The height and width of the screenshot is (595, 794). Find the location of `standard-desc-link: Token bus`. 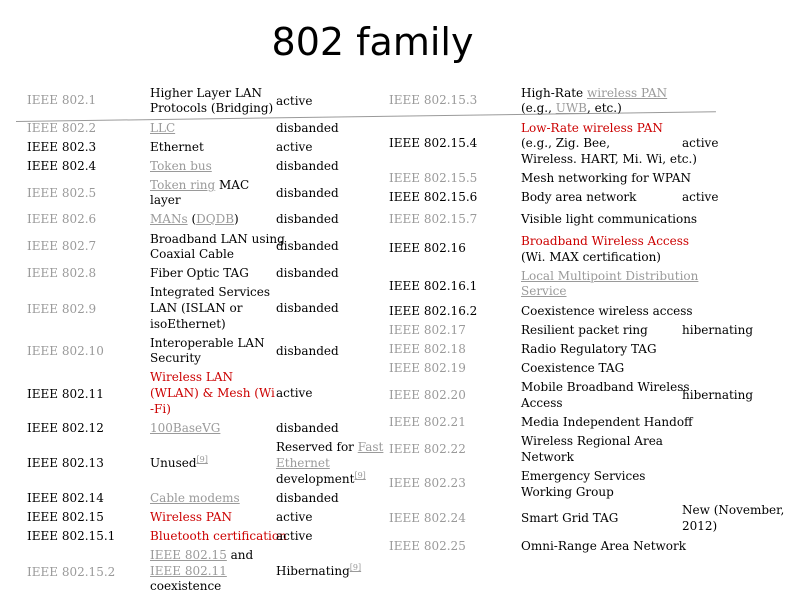

standard-desc-link: Token bus is located at coordinates (181, 166).